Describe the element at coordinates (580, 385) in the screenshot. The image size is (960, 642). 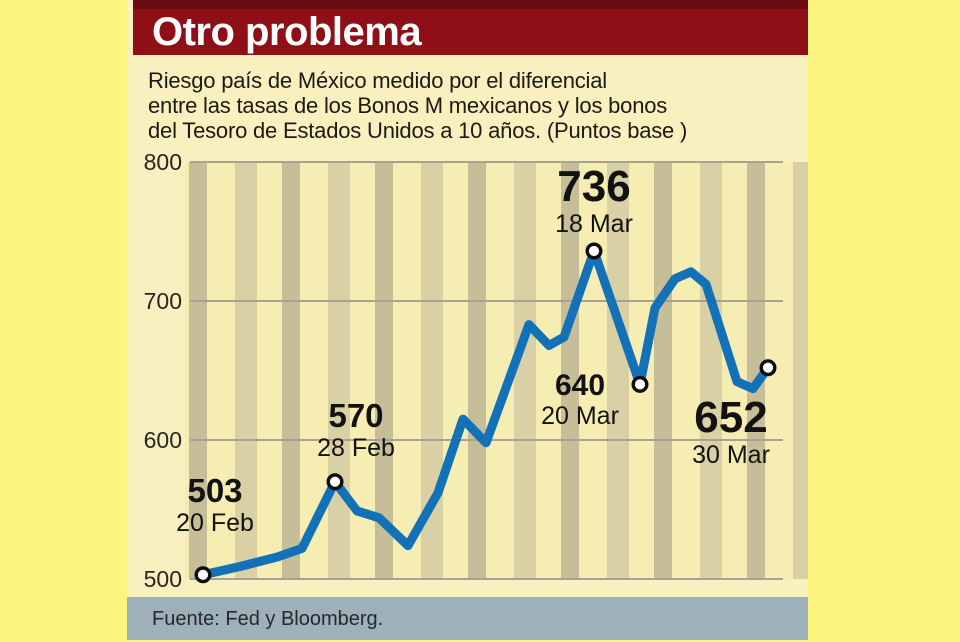
I see `annotation-value: 640` at that location.